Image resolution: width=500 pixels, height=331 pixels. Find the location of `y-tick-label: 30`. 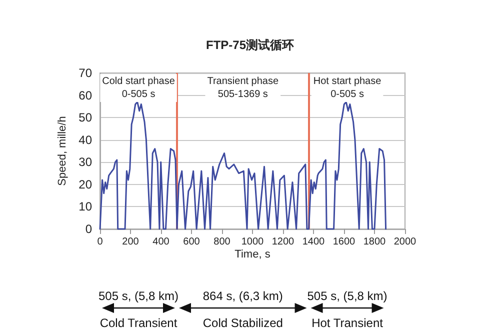

y-tick-label: 30 is located at coordinates (85, 162).